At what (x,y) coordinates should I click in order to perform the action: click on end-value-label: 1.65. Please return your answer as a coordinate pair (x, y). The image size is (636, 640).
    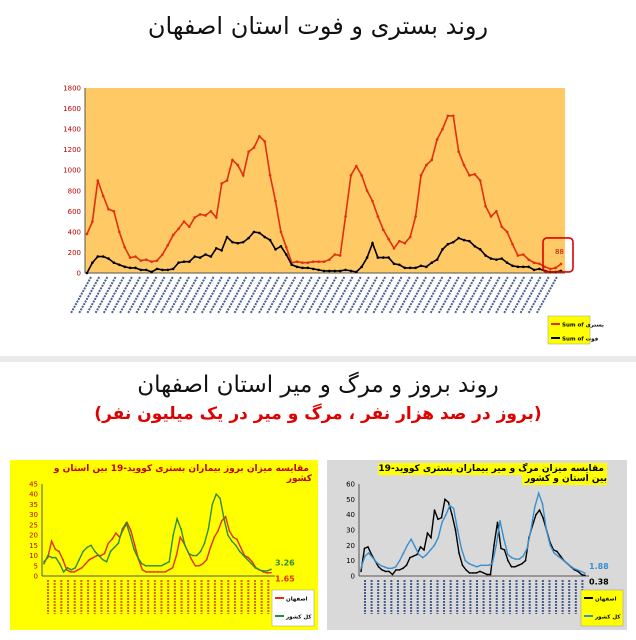
    Looking at the image, I should click on (285, 579).